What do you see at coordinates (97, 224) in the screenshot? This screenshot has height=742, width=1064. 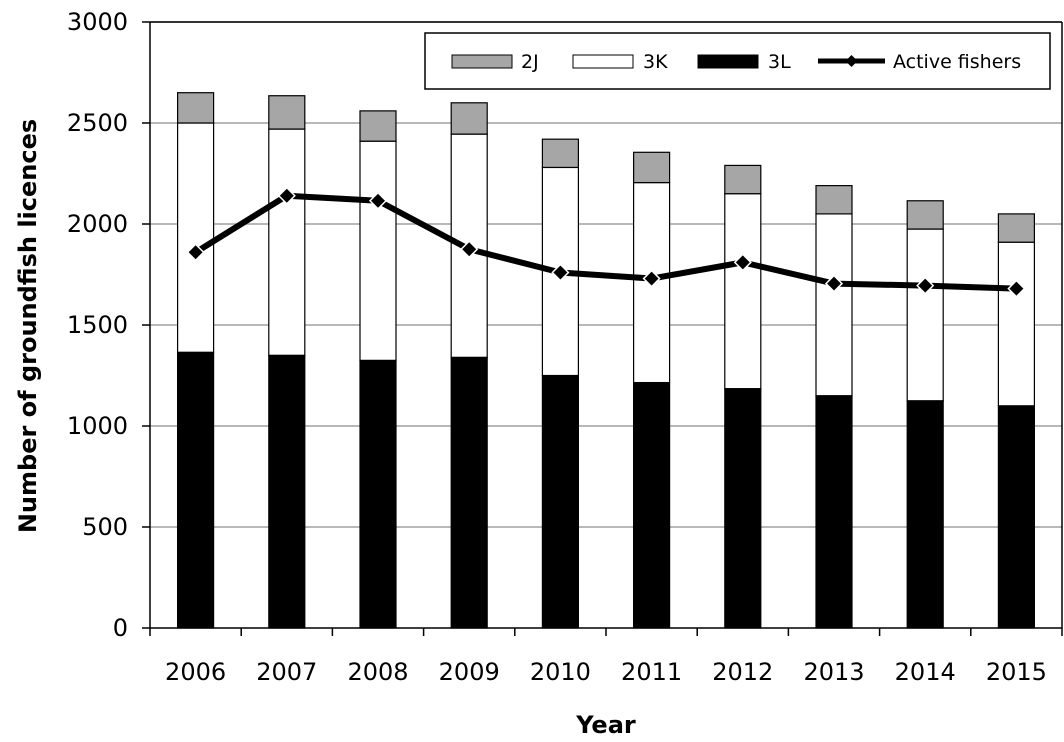 I see `y-tick-label-2000: 2000` at bounding box center [97, 224].